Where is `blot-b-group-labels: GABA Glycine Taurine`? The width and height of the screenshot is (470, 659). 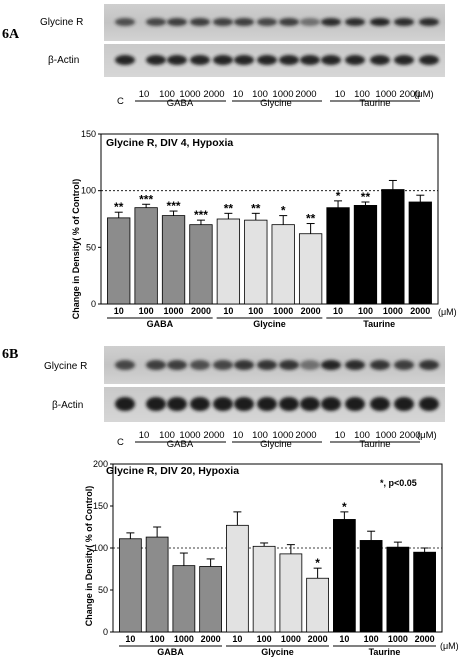 blot-b-group-labels: GABA Glycine Taurine is located at coordinates (277, 444).